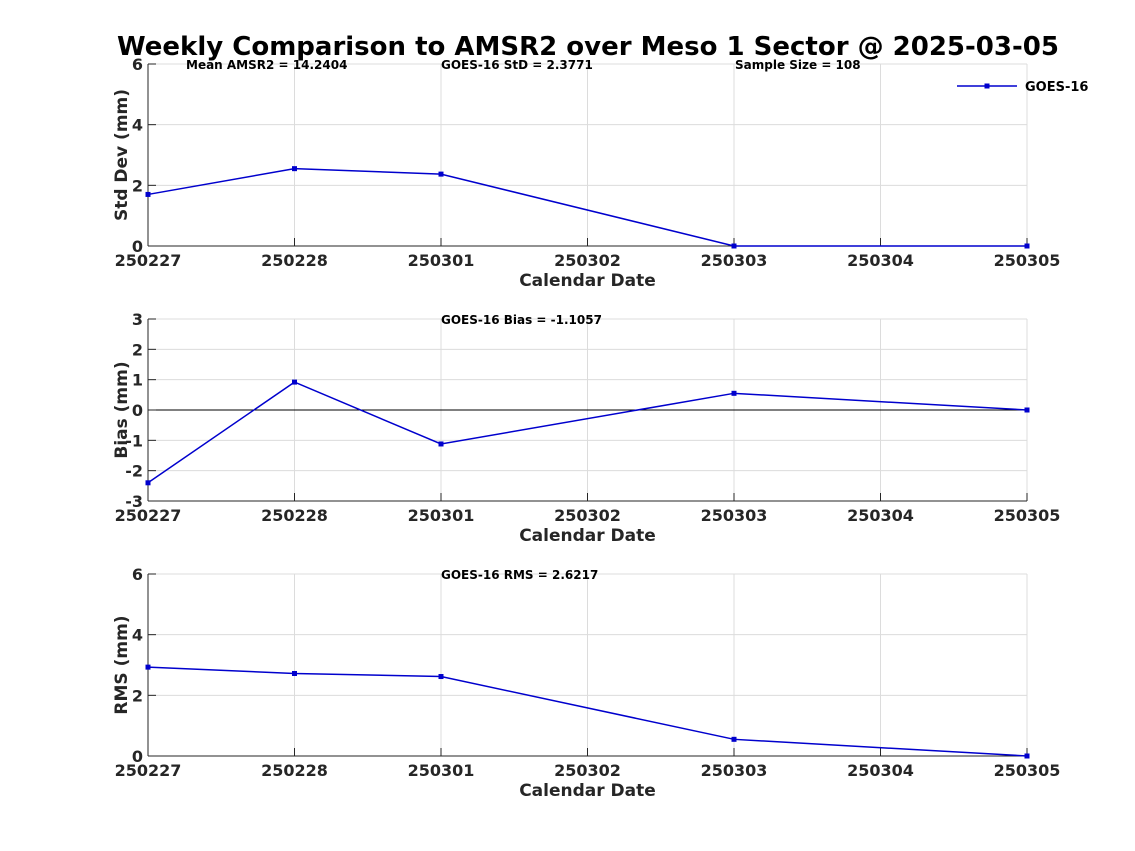  What do you see at coordinates (519, 575) in the screenshot?
I see `annotation-text: GOES-16 RMS = 2.6217` at bounding box center [519, 575].